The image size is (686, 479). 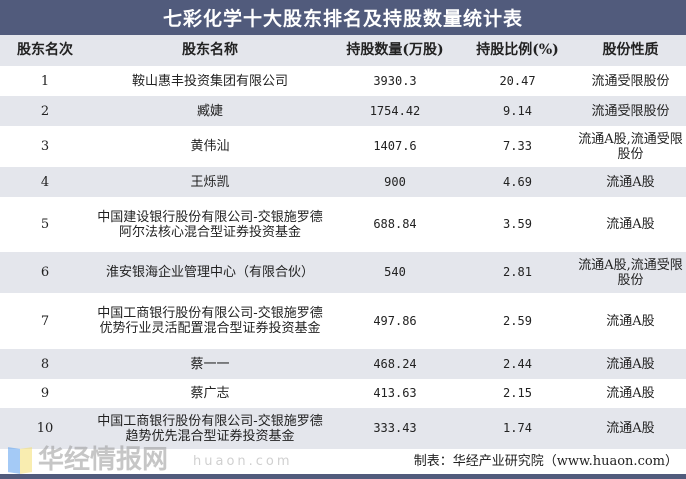 What do you see at coordinates (209, 111) in the screenshot?
I see `cell-name: 臧婕` at bounding box center [209, 111].